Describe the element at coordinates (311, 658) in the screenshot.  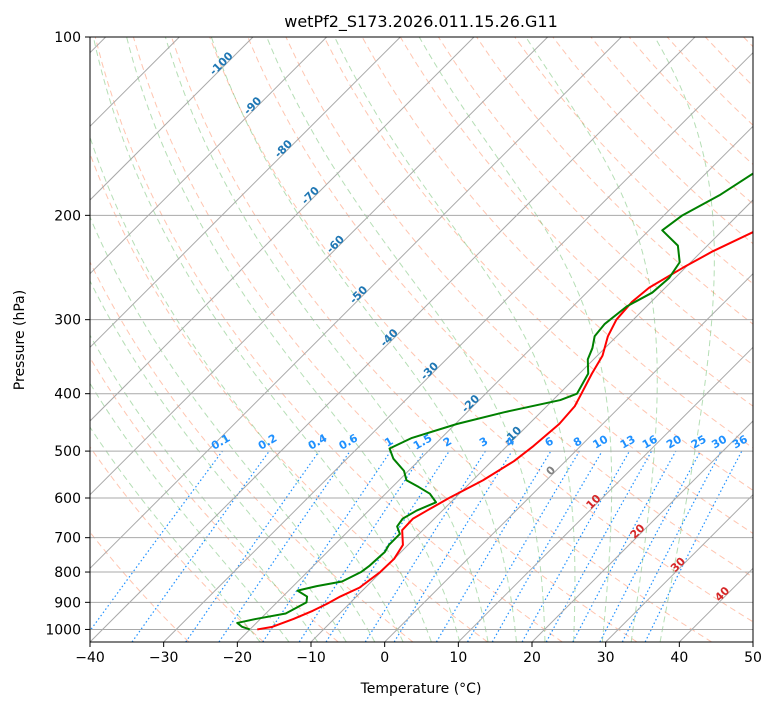
I see `x-tick-label: −10` at that location.